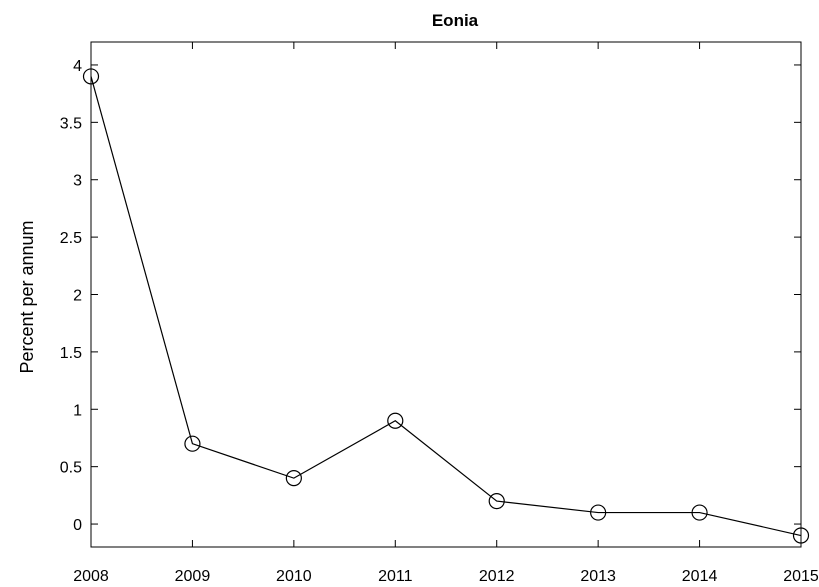 This screenshot has height=587, width=819. Describe the element at coordinates (91, 576) in the screenshot. I see `x-tick-label: 2008` at that location.